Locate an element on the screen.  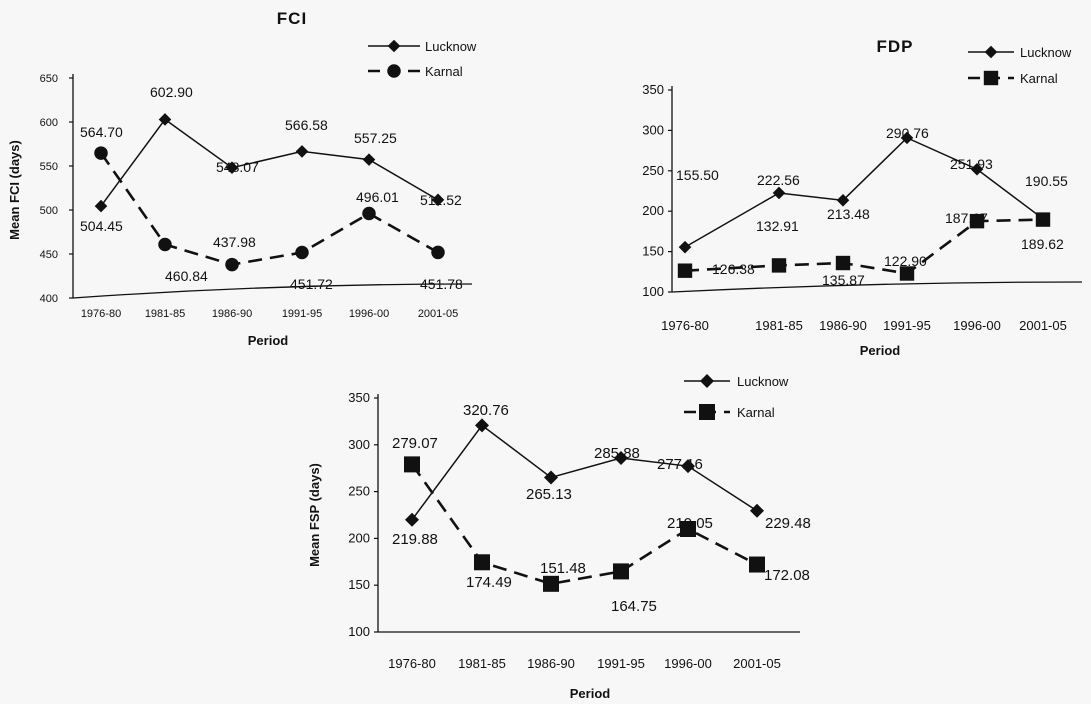
fdp-y-tick-label: 150 is located at coordinates (653, 251).